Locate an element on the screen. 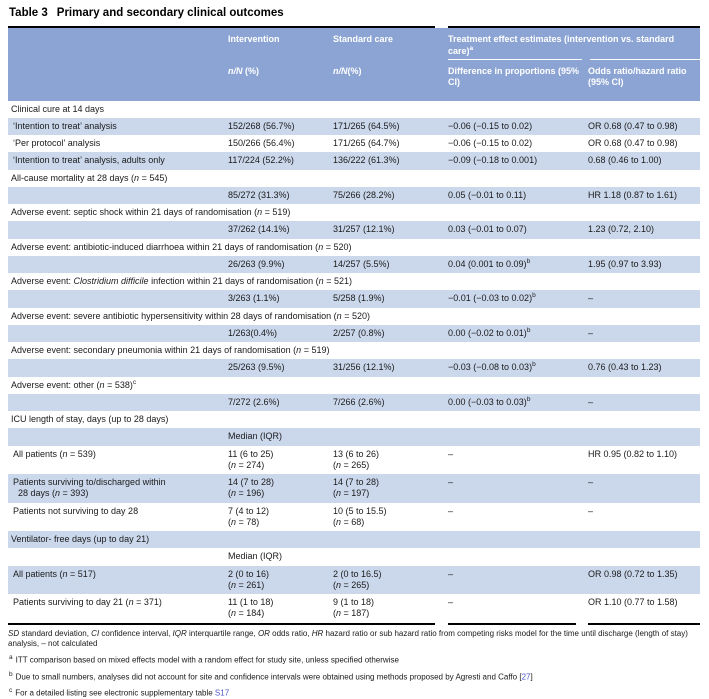 This screenshot has width=709, height=699. section-row: Adverse event: other (n = 538)c is located at coordinates (354, 385).